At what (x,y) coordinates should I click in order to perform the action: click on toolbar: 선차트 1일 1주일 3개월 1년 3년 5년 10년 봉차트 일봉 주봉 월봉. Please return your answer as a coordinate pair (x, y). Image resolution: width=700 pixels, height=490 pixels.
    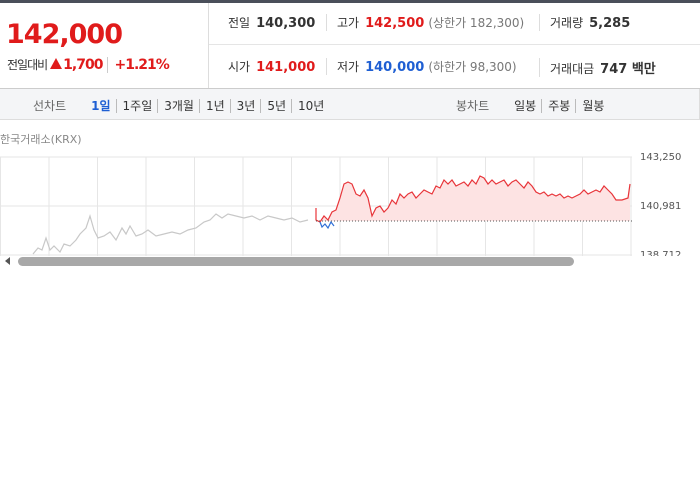
    Looking at the image, I should click on (350, 104).